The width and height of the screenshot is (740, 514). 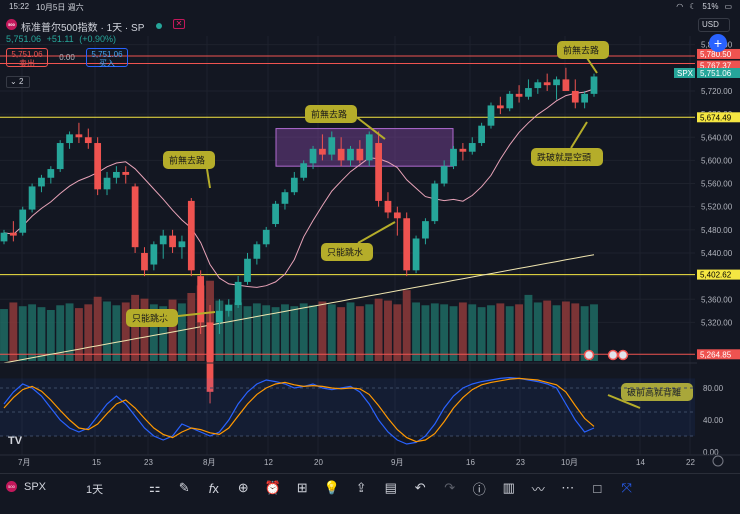 I want to click on candle-type-icon: ⚏, so click(x=154, y=487).